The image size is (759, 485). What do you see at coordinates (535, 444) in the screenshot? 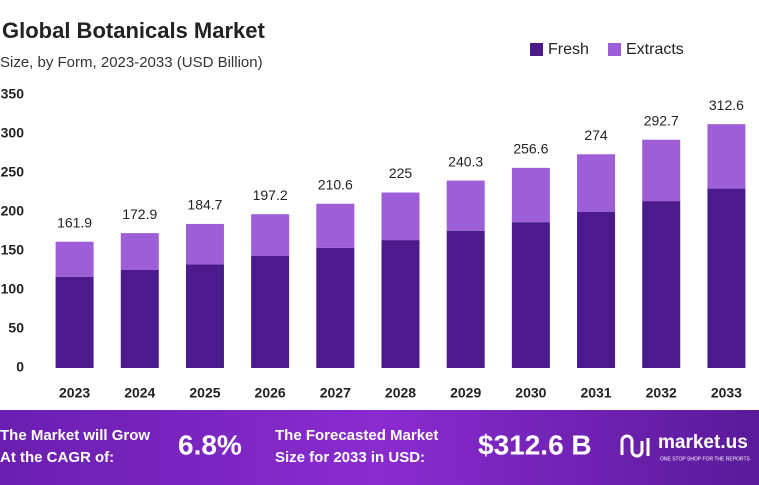
I see `forecast-value: $312.6 B` at bounding box center [535, 444].